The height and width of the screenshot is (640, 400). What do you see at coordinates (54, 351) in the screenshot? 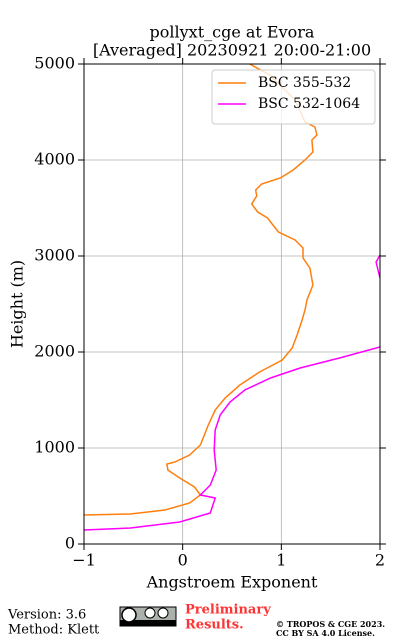
I see `y-tick-label: 2000` at bounding box center [54, 351].